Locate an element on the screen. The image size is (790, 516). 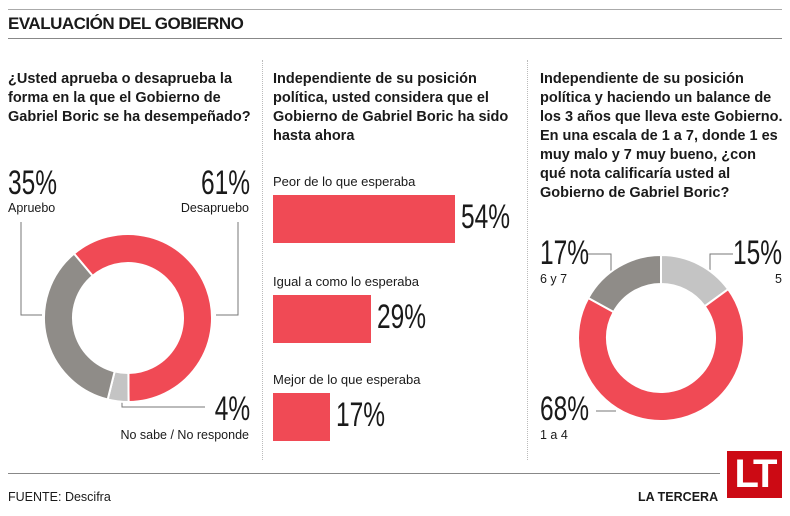
6y7-label: 6 y 7 is located at coordinates (554, 279).